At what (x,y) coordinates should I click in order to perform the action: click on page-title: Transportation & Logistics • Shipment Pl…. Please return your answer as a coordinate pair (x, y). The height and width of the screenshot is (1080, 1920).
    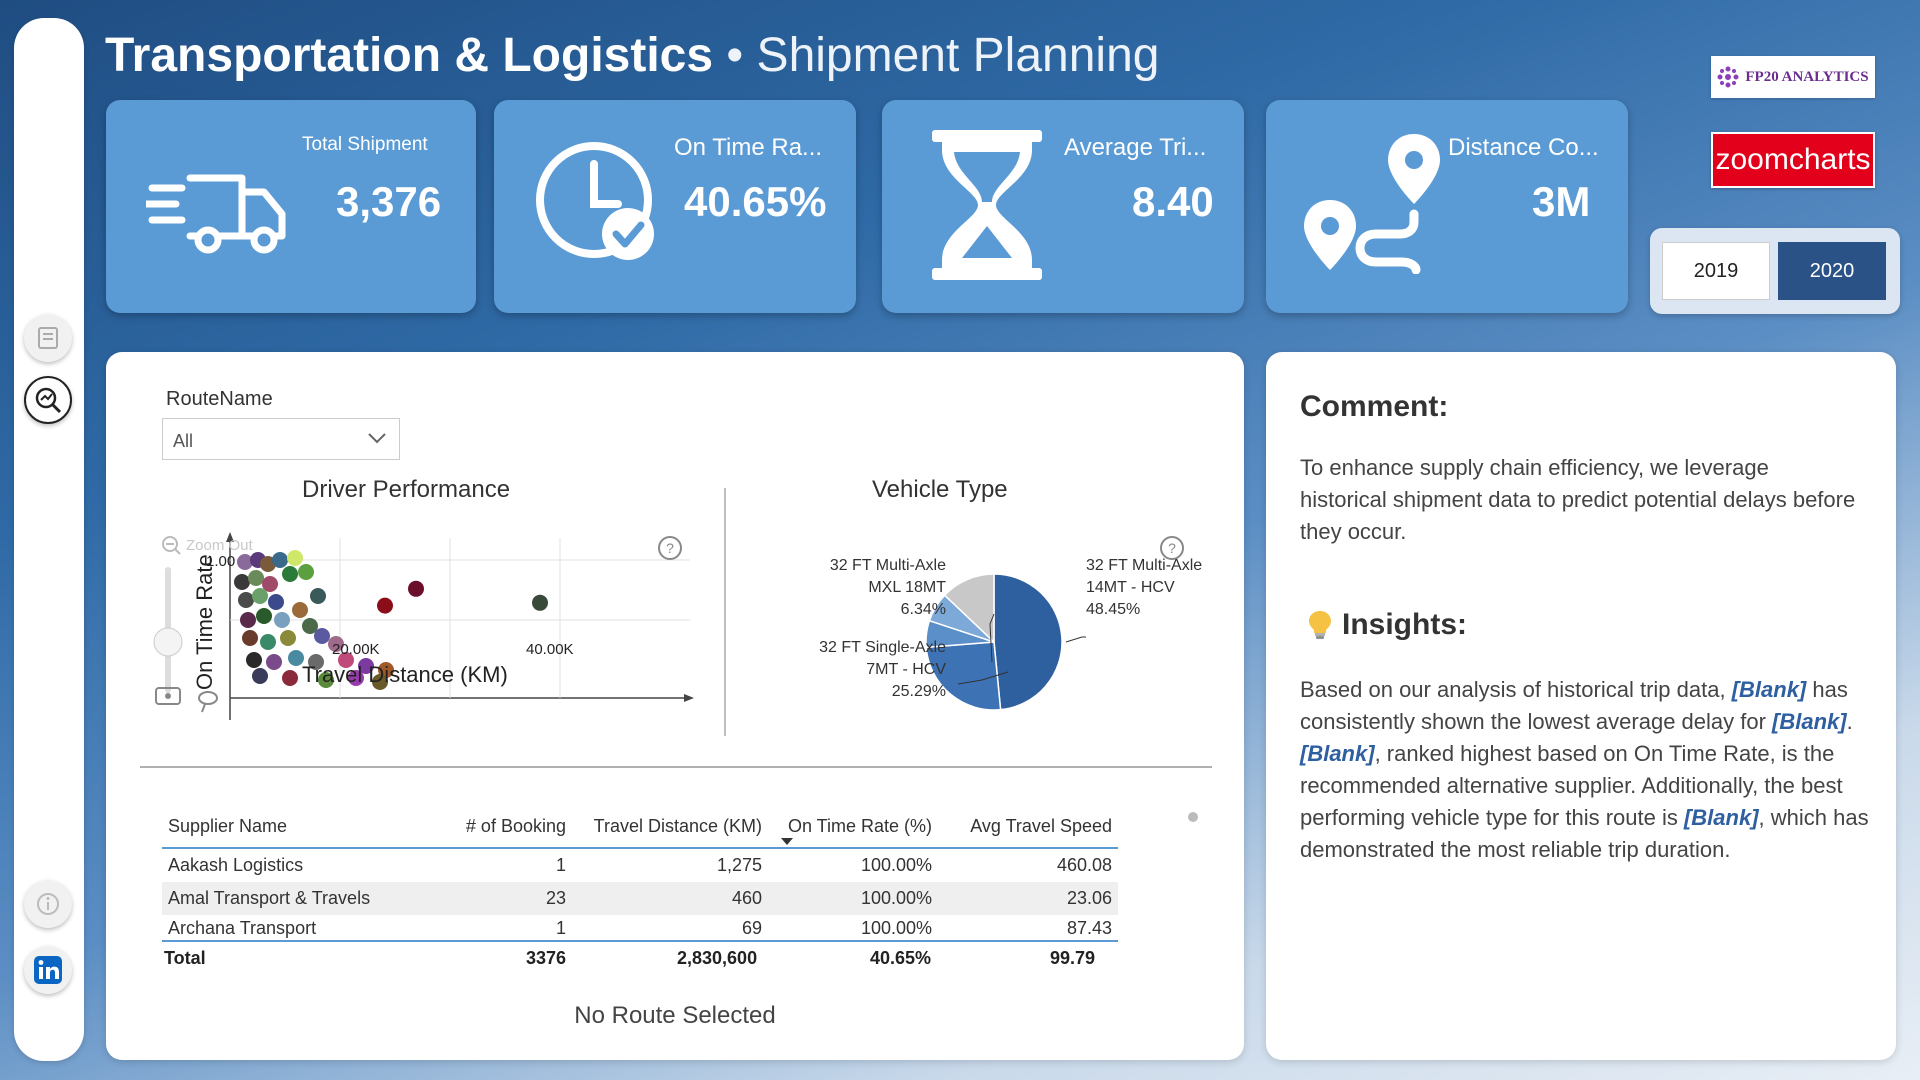
    Looking at the image, I should click on (632, 55).